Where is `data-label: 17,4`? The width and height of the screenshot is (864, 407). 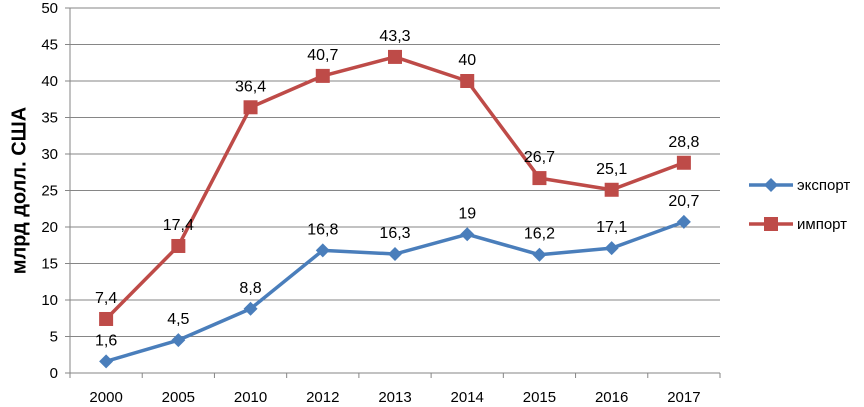
data-label: 17,4 is located at coordinates (178, 225).